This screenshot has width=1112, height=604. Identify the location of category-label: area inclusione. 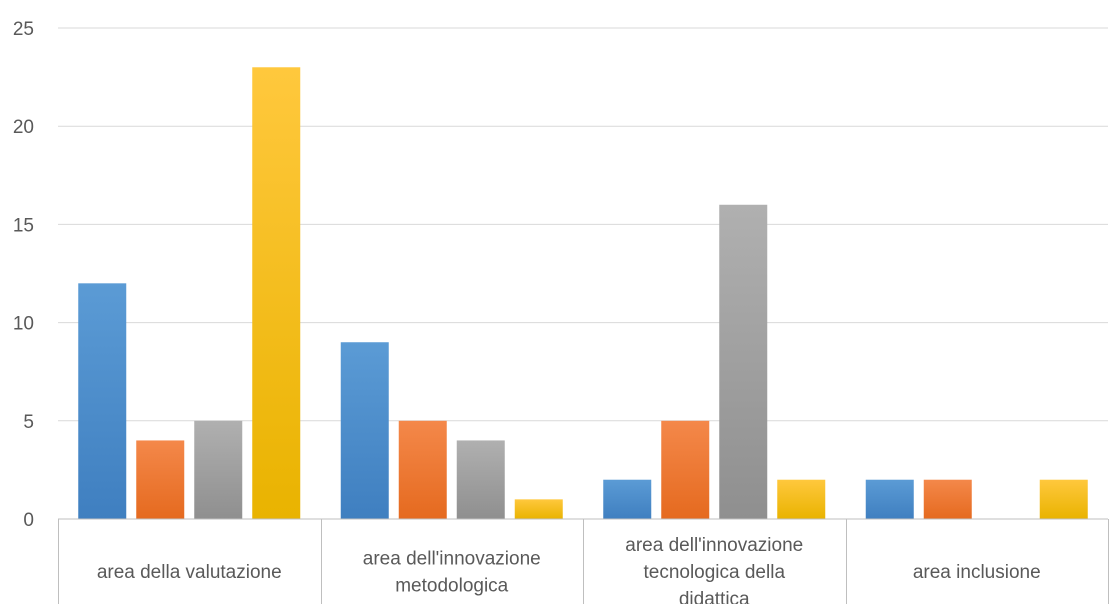
(977, 572).